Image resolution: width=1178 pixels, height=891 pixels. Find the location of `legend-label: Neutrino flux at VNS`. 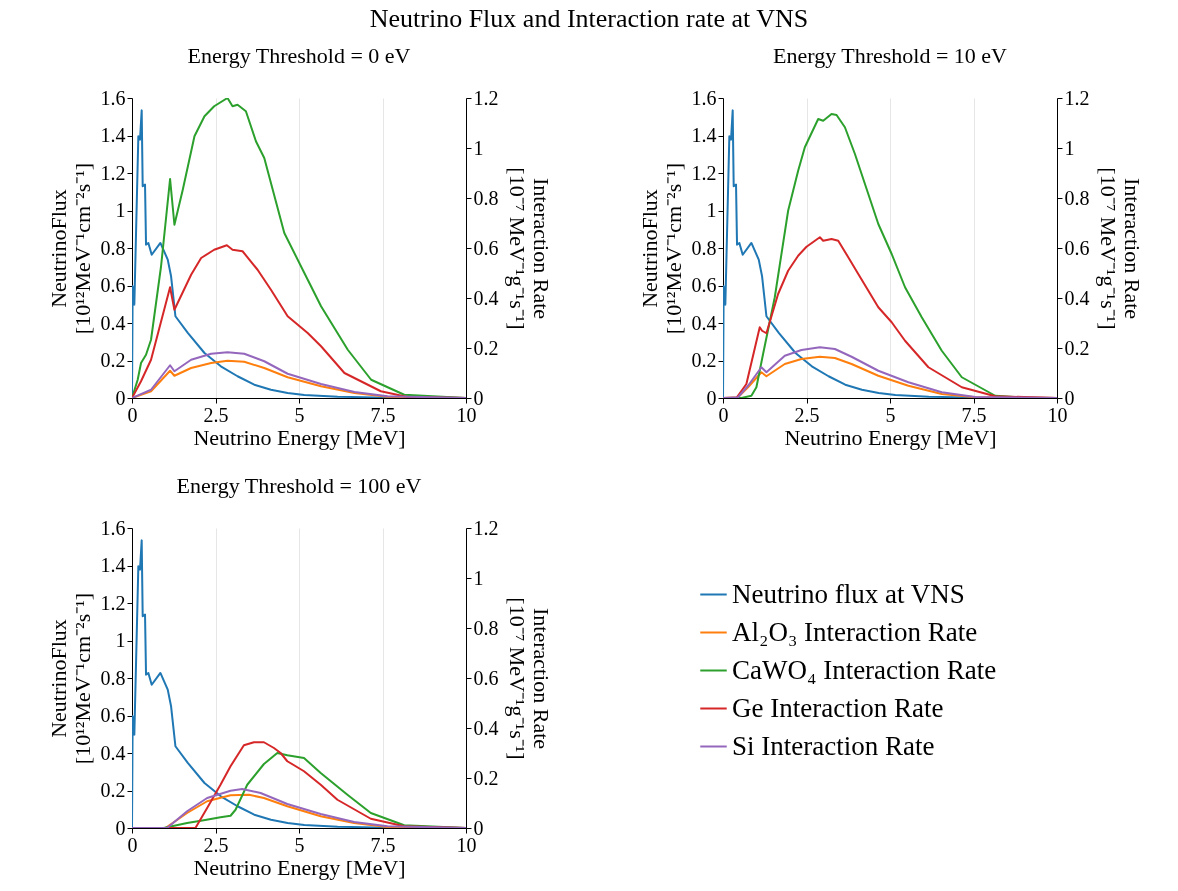

legend-label: Neutrino flux at VNS is located at coordinates (848, 593).